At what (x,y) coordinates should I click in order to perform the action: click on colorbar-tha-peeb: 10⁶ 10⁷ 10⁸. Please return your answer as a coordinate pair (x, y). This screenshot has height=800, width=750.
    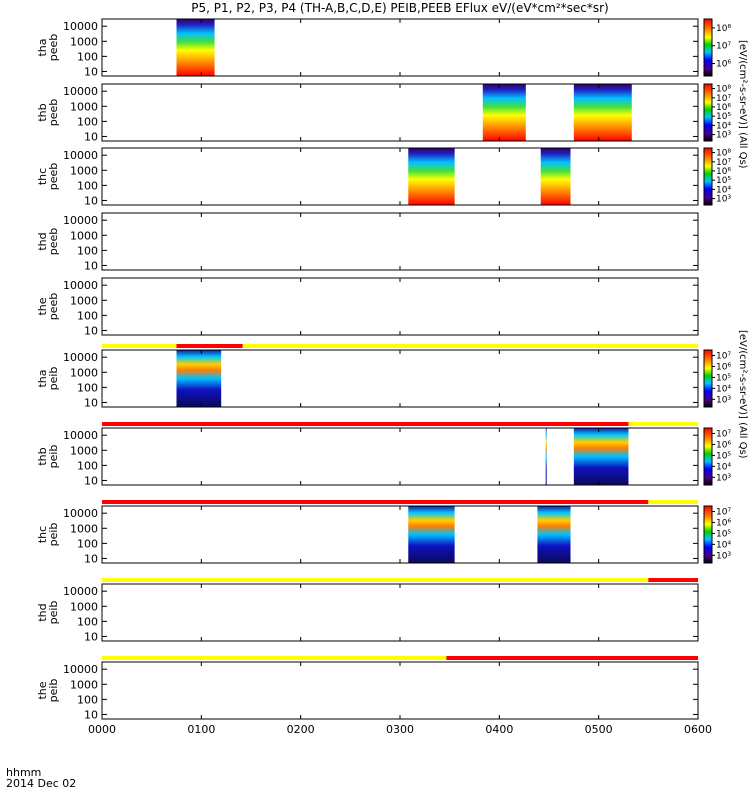
    Looking at the image, I should click on (717, 47).